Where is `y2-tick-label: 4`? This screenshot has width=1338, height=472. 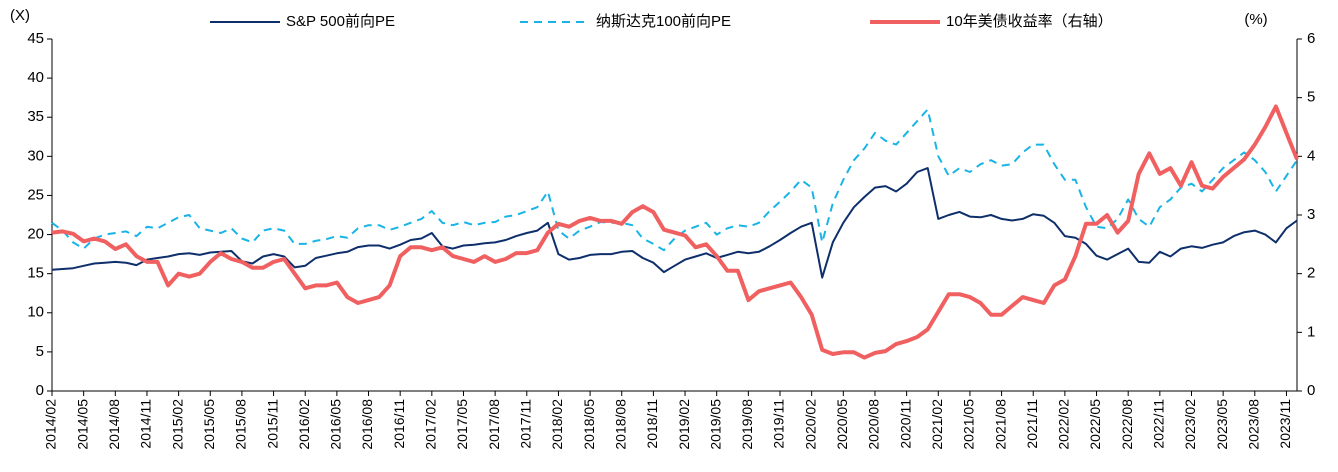
y2-tick-label: 4 is located at coordinates (1311, 155).